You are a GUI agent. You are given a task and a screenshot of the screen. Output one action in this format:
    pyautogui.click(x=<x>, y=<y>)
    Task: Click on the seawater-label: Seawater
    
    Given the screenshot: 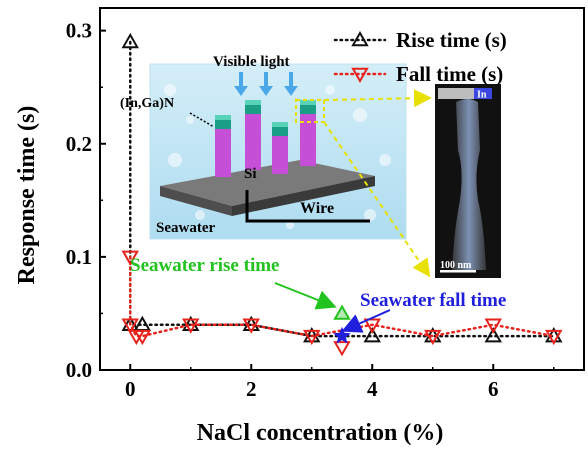 What is the action you would take?
    pyautogui.click(x=185, y=228)
    